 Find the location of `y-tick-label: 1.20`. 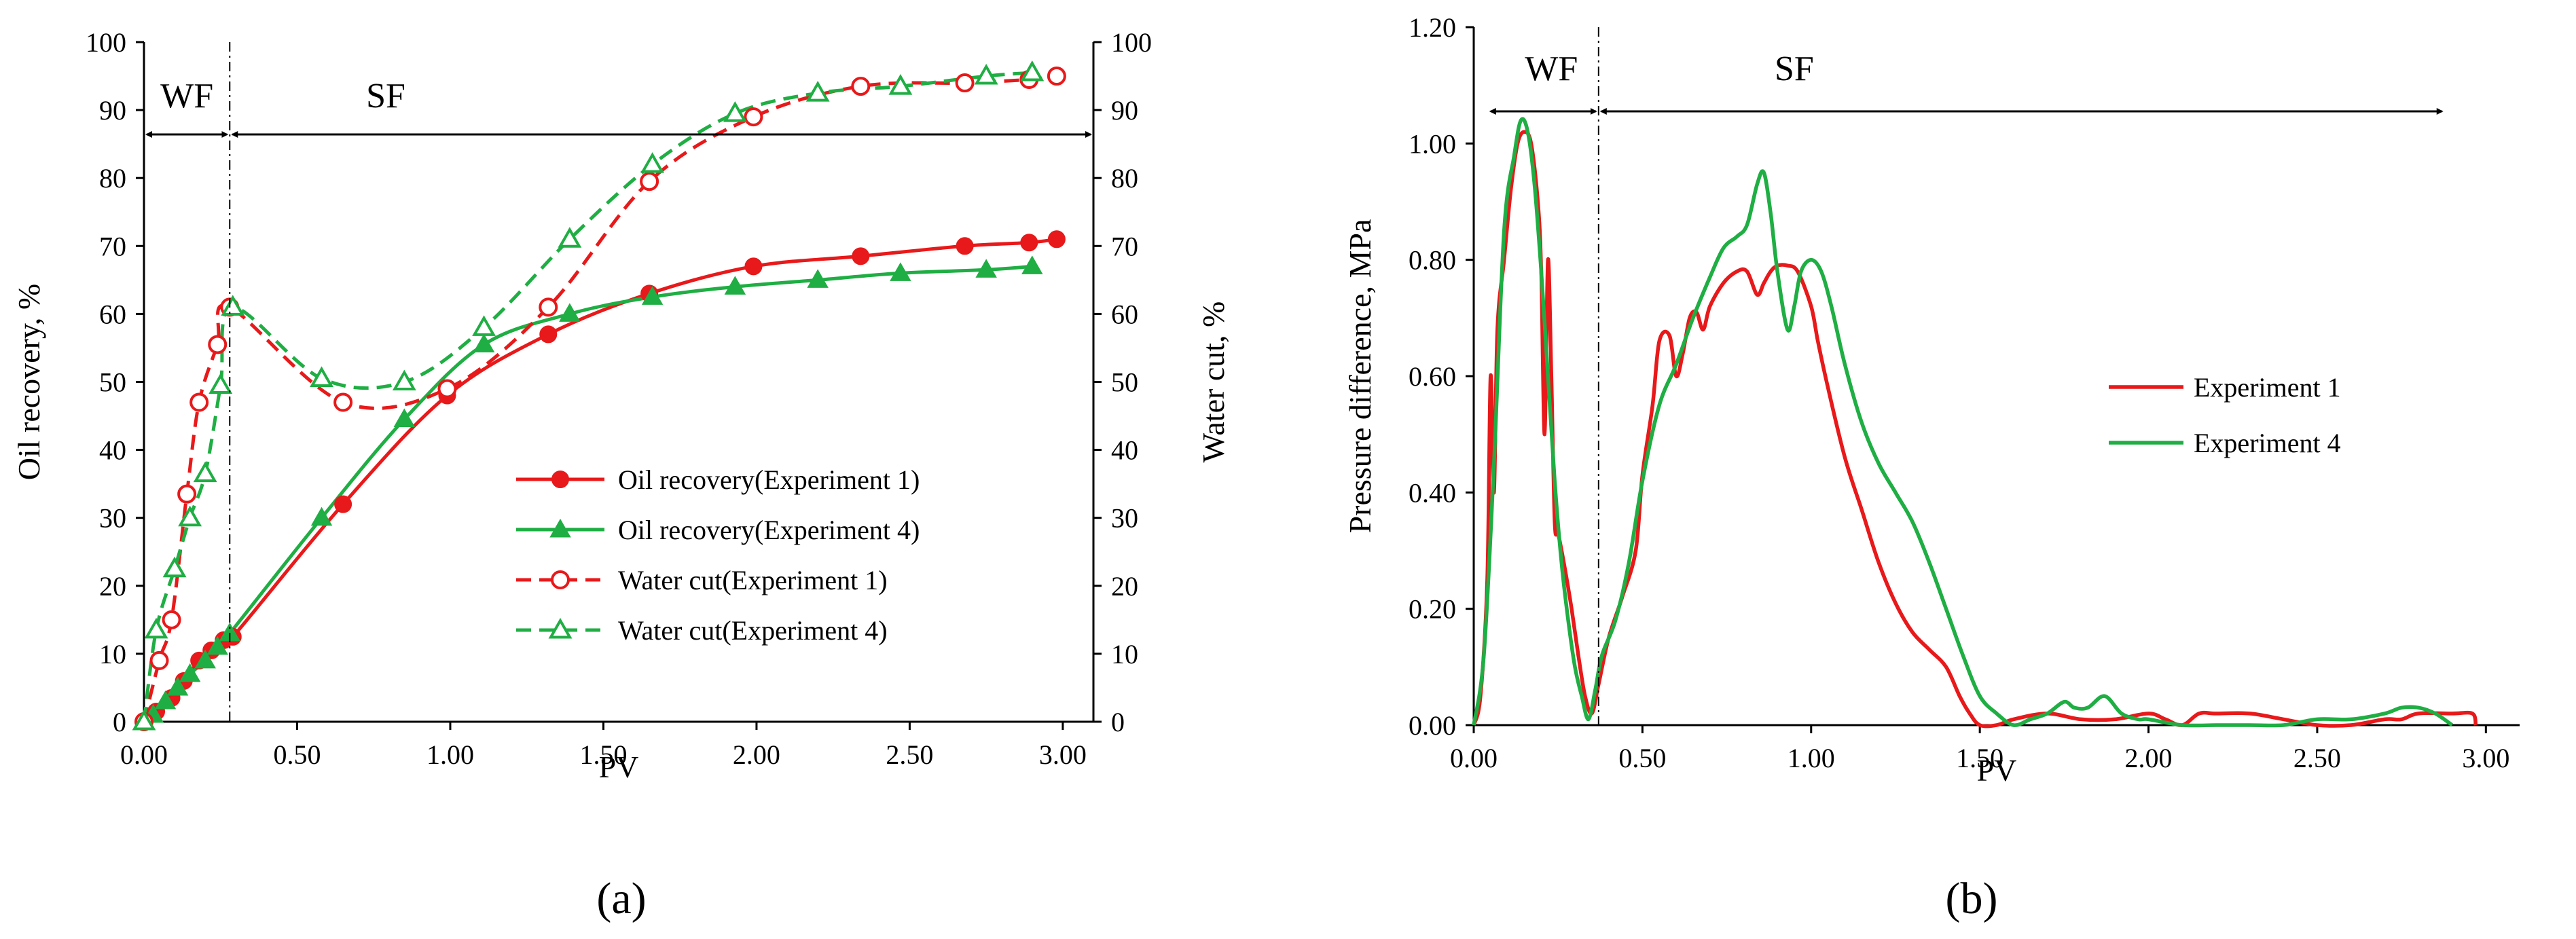

y-tick-label: 1.20 is located at coordinates (1432, 27).